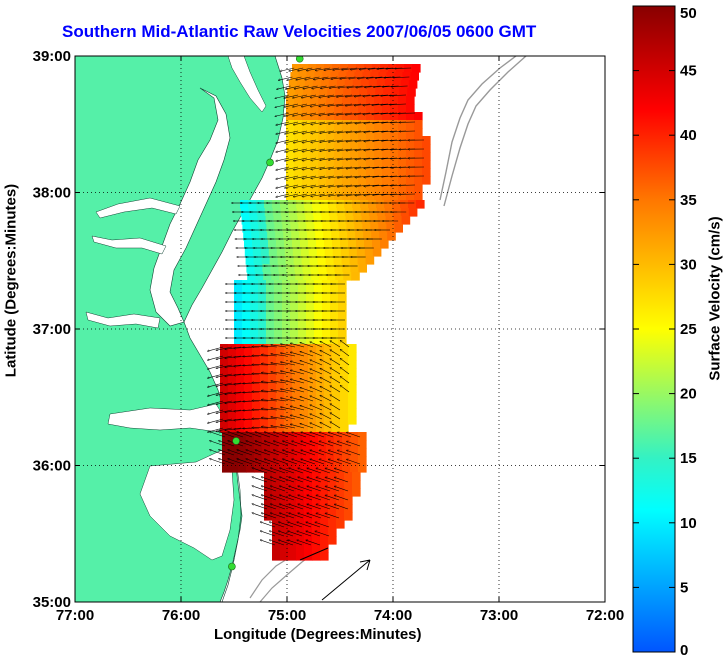  What do you see at coordinates (52, 193) in the screenshot?
I see `y-tick-label: 38:00` at bounding box center [52, 193].